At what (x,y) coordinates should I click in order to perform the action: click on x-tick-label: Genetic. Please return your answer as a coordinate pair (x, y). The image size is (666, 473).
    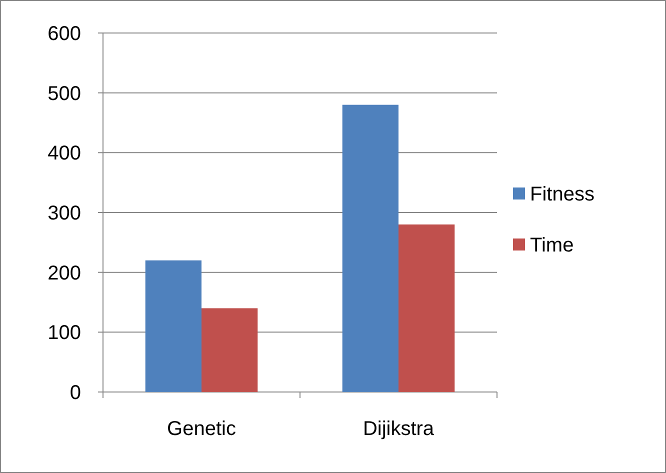
    Looking at the image, I should click on (201, 429).